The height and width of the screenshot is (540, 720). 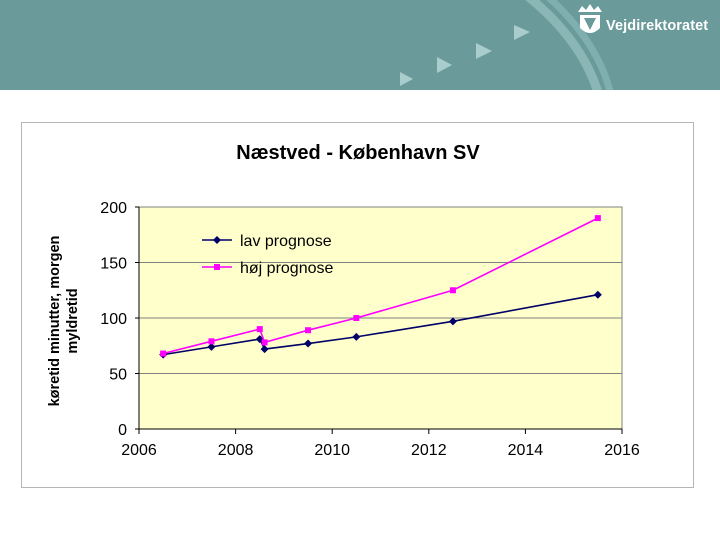 I want to click on series-line, so click(x=380, y=324).